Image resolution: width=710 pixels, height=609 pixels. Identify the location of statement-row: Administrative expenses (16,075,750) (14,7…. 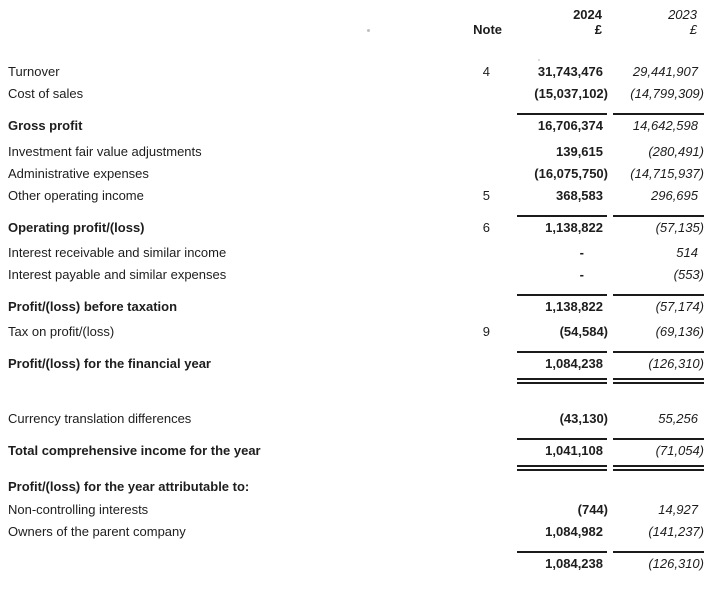
(355, 174).